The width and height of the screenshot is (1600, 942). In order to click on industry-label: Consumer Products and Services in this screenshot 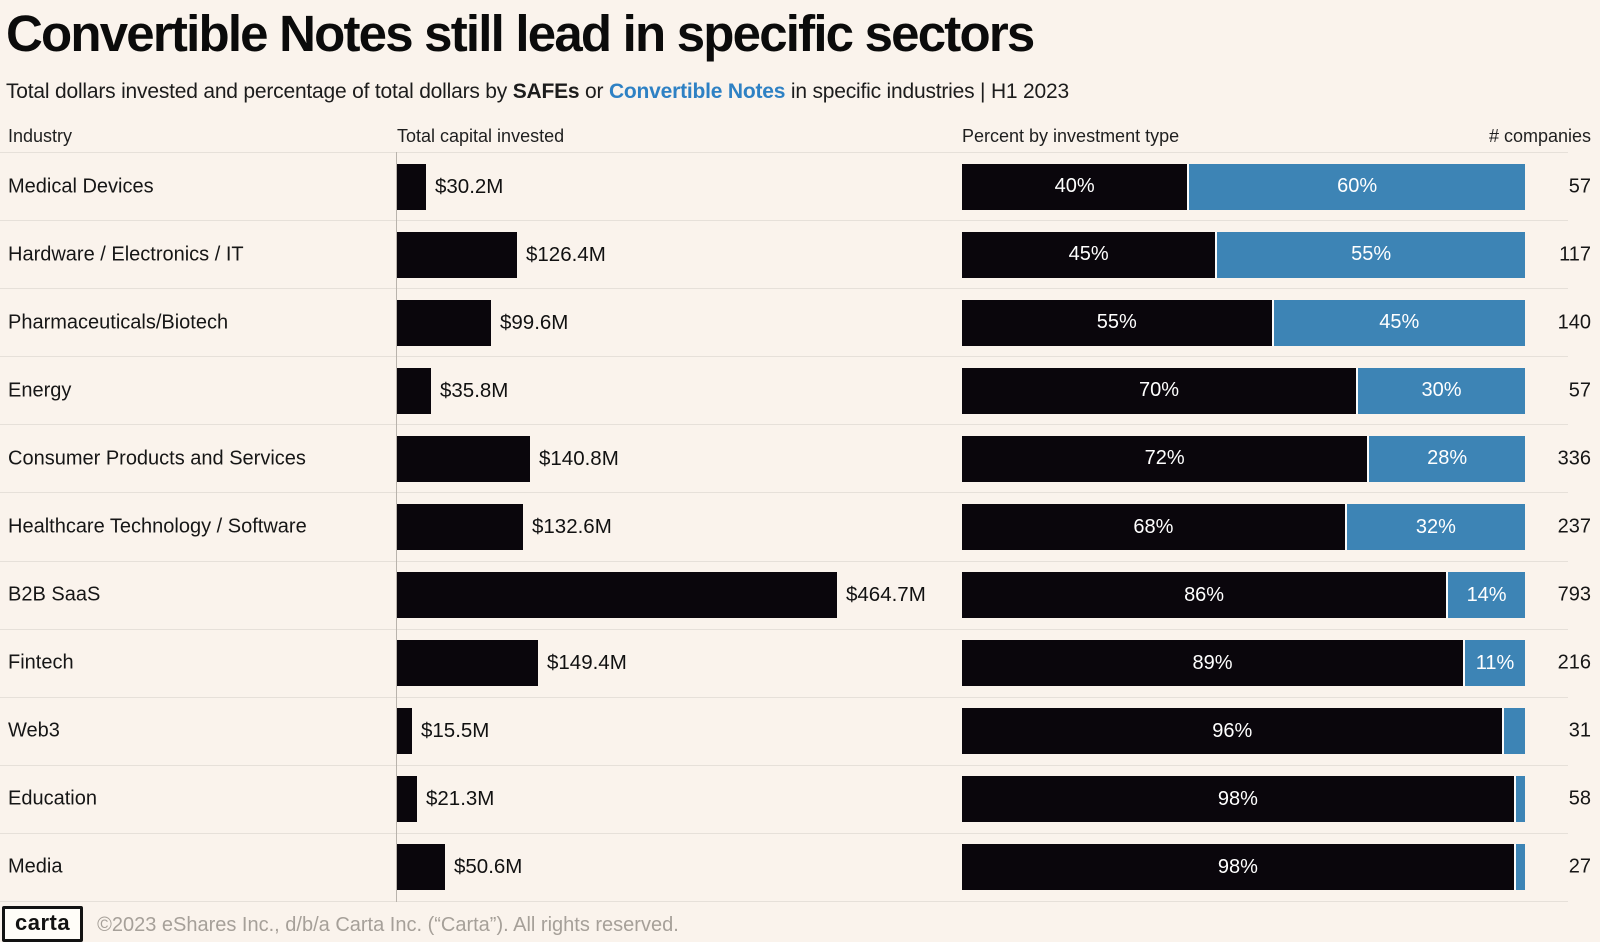, I will do `click(157, 458)`.